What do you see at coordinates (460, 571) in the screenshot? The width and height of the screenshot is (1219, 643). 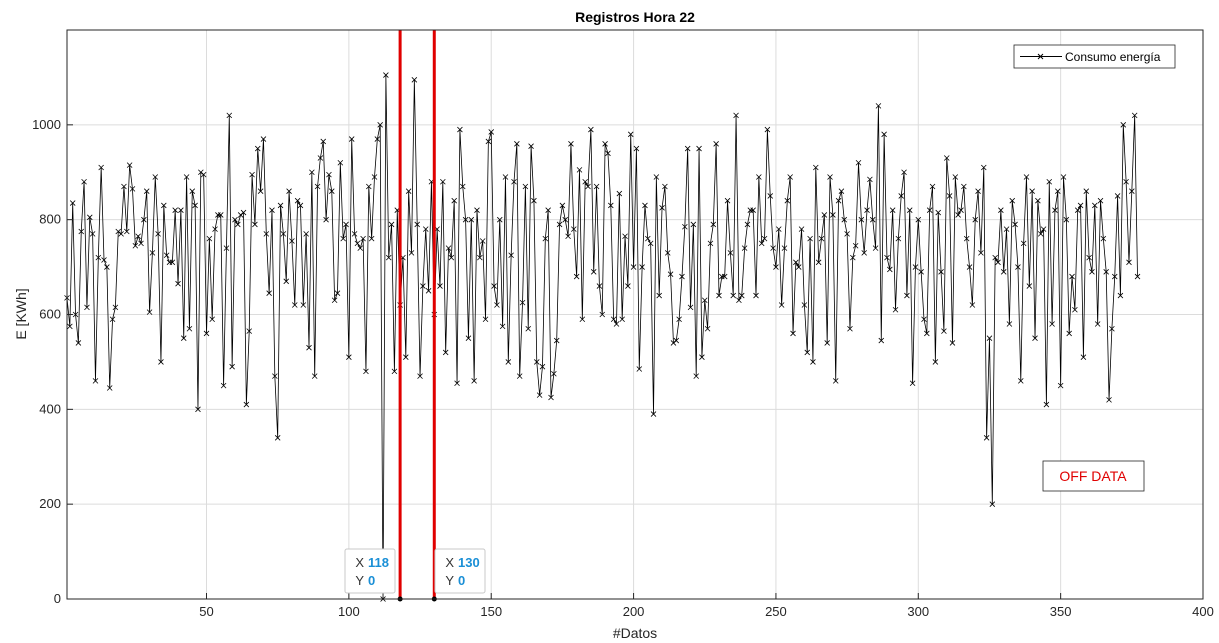 I see `datatip-2: X 130 Y 0` at bounding box center [460, 571].